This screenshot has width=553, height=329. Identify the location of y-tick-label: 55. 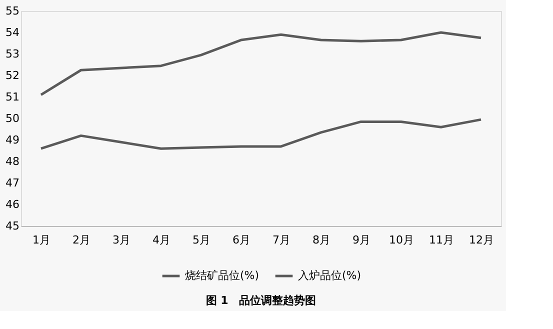
(13, 11).